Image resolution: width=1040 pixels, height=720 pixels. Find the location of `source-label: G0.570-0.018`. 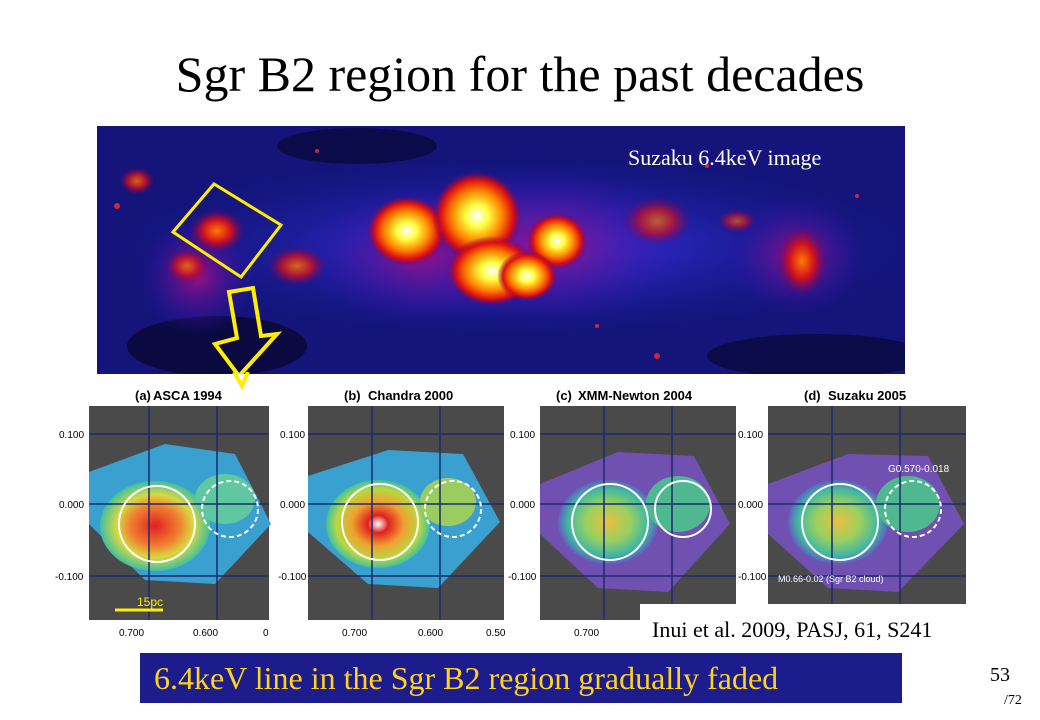

source-label: G0.570-0.018 is located at coordinates (919, 469).